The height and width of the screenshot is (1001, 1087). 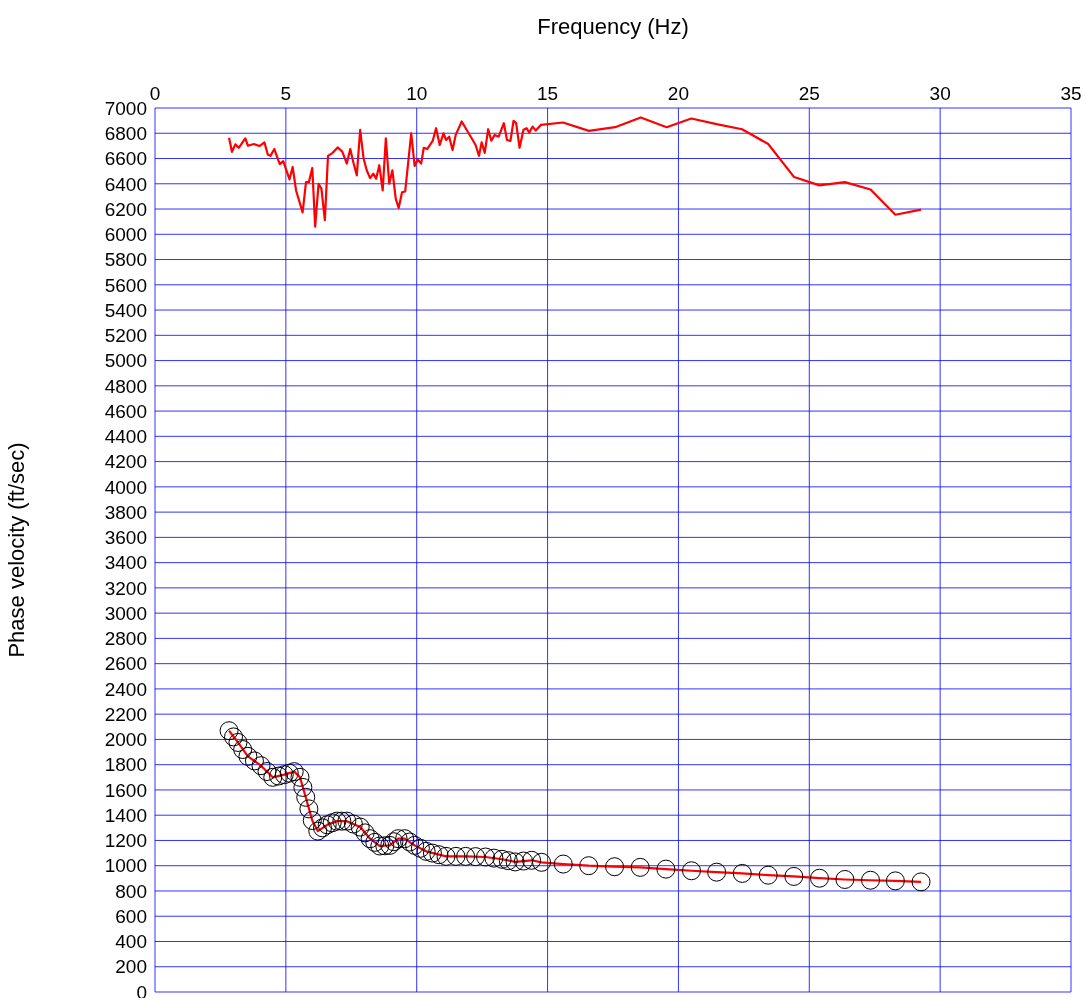 What do you see at coordinates (125, 159) in the screenshot?
I see `y-tick-label: 6600` at bounding box center [125, 159].